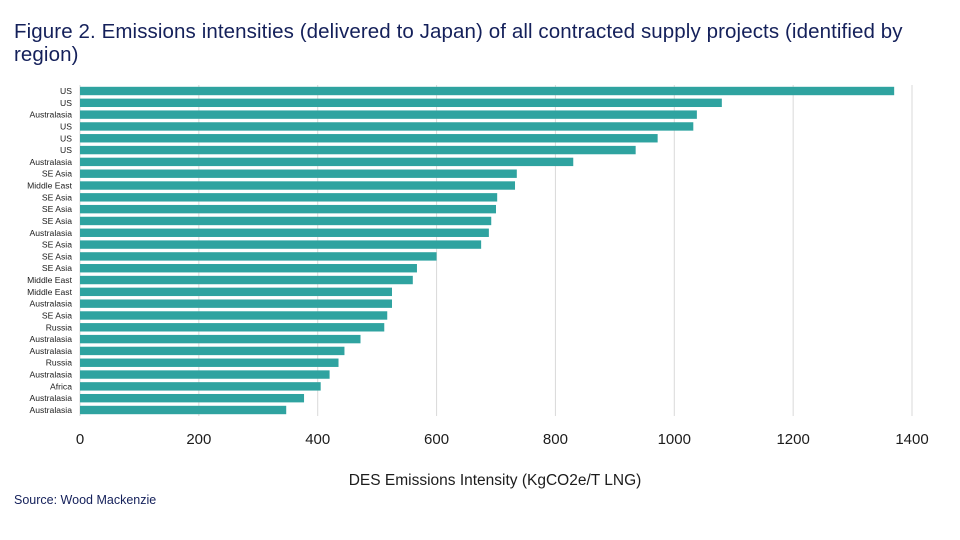  What do you see at coordinates (59, 327) in the screenshot?
I see `category-label-20: Russia` at bounding box center [59, 327].